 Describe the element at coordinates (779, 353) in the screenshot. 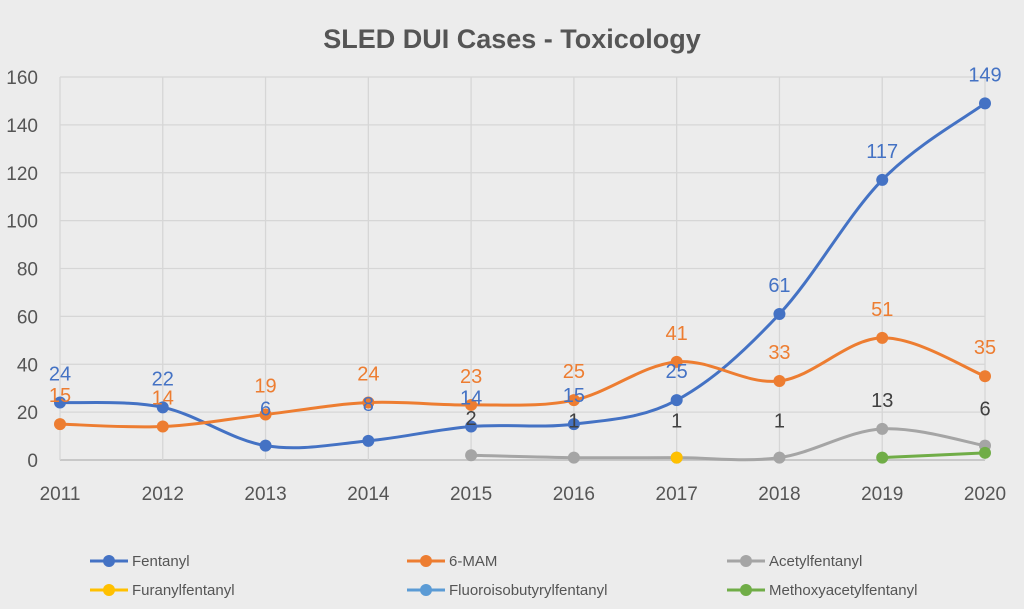

I see `data-label-6-mam: 33` at that location.